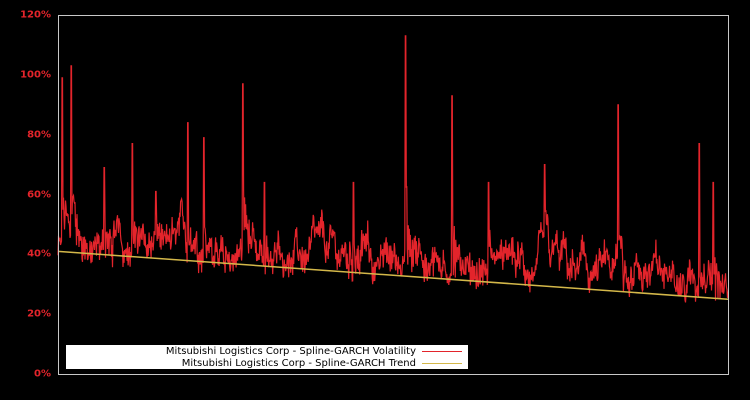 The width and height of the screenshot is (750, 400). Describe the element at coordinates (442, 351) in the screenshot. I see `legend-swatch-red` at that location.